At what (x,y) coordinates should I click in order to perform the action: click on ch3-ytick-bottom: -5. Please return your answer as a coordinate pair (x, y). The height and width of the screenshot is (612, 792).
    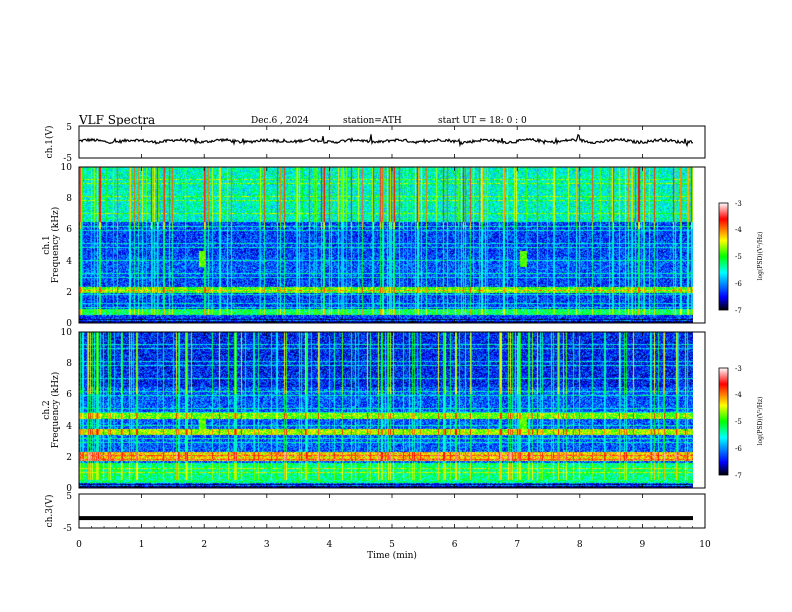
    Looking at the image, I should click on (67, 529).